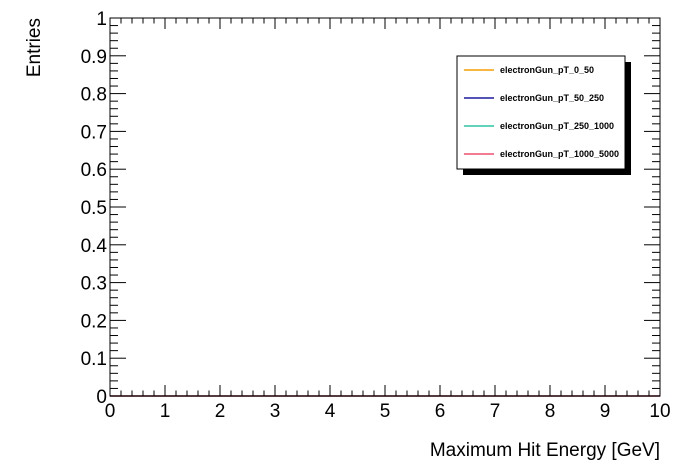 The height and width of the screenshot is (472, 696). I want to click on y-axis-title: Entries, so click(34, 47).